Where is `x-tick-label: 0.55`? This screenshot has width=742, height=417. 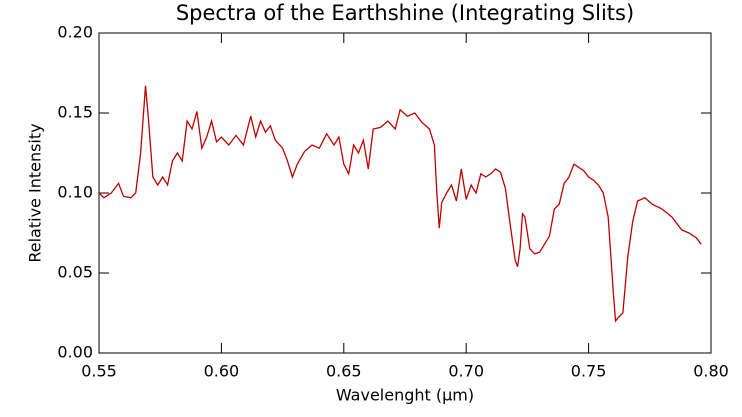
x-tick-label: 0.55 is located at coordinates (99, 371).